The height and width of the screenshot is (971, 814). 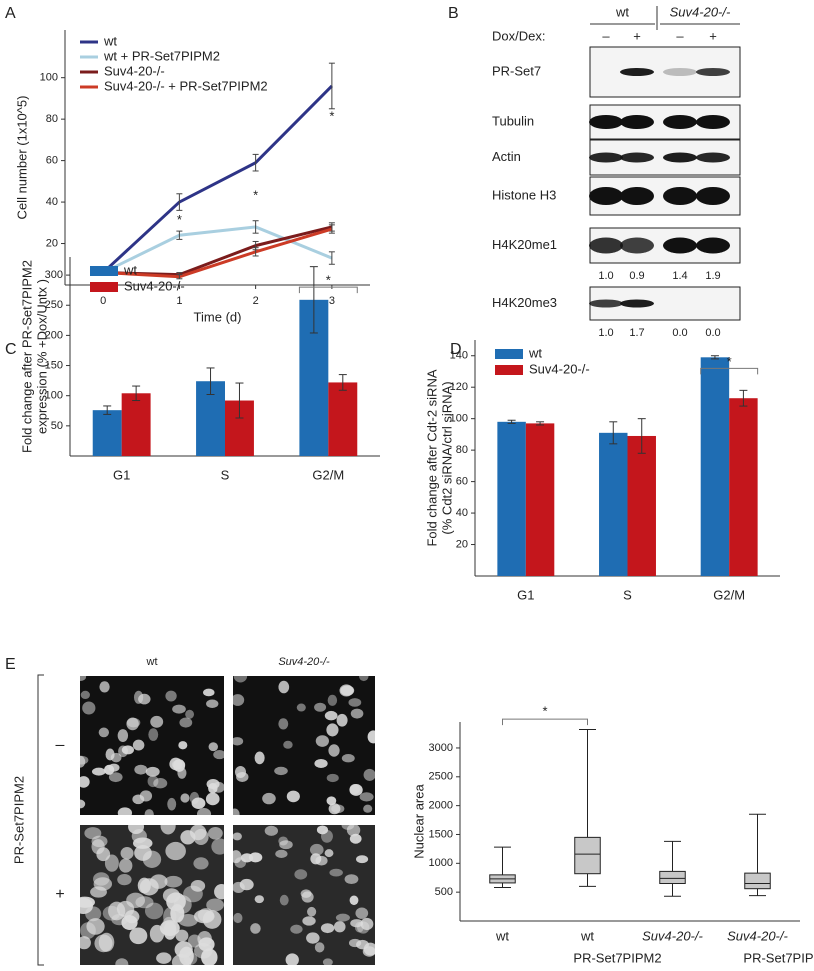 I want to click on blot-quant: 0.0, so click(x=712, y=333).